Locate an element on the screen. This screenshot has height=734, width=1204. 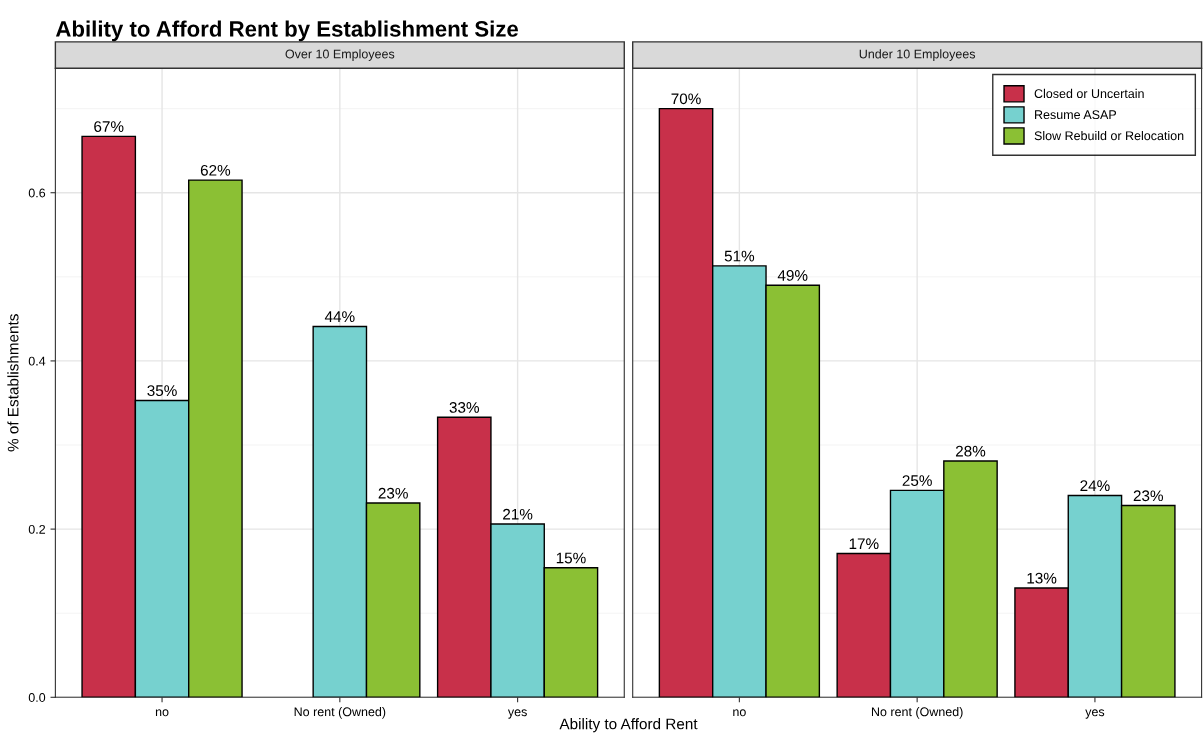
data-label: 49% is located at coordinates (792, 275).